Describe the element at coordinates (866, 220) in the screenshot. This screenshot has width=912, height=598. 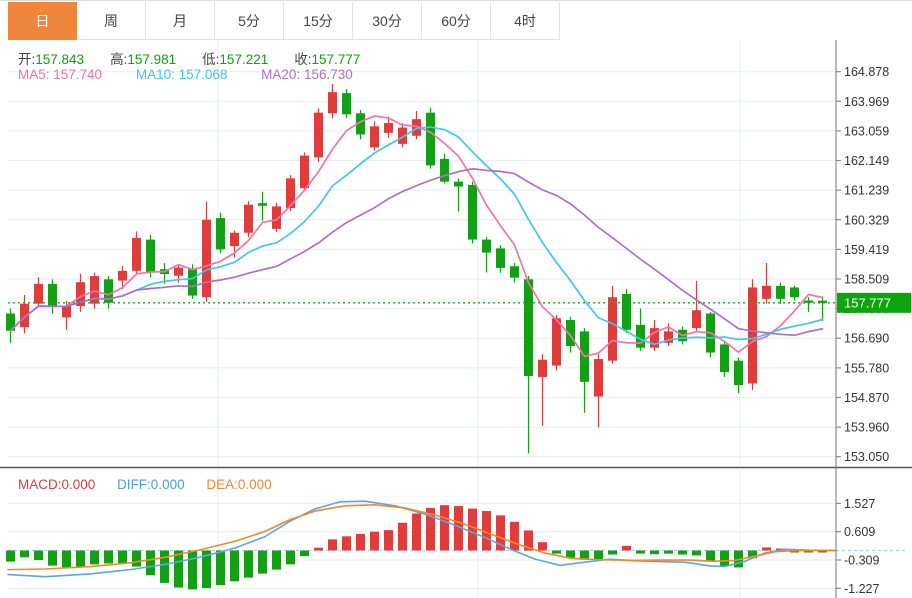
I see `axis-tick-label: 160.329` at that location.